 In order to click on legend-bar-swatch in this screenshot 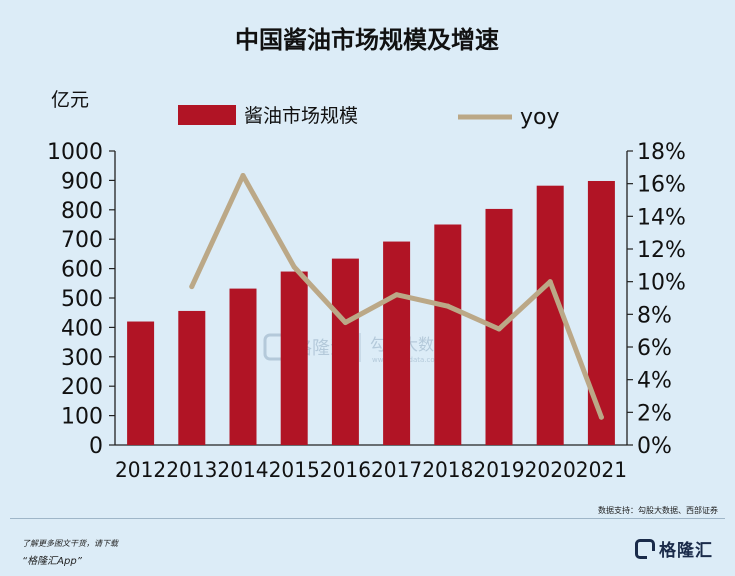, I will do `click(207, 115)`.